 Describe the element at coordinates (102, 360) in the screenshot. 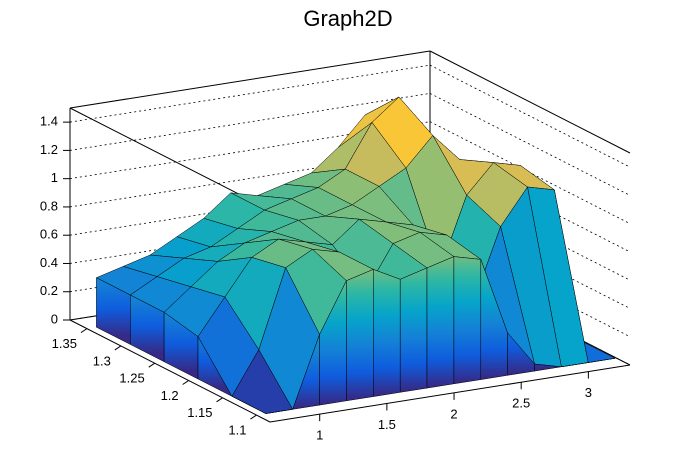

I see `y-tick-label: 1.3` at that location.